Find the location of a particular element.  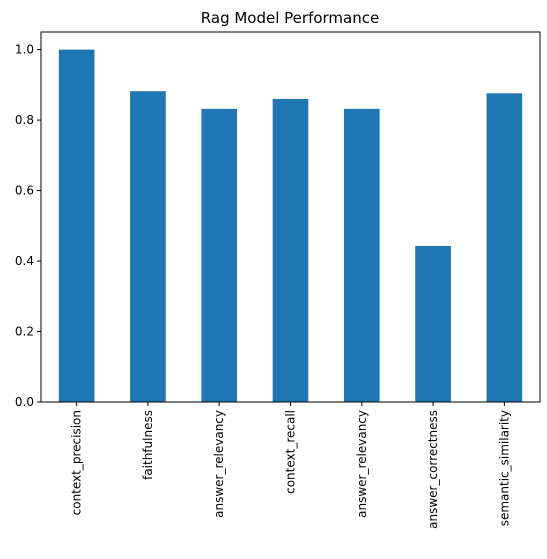

chart-title: Rag Model Performance is located at coordinates (290, 18).